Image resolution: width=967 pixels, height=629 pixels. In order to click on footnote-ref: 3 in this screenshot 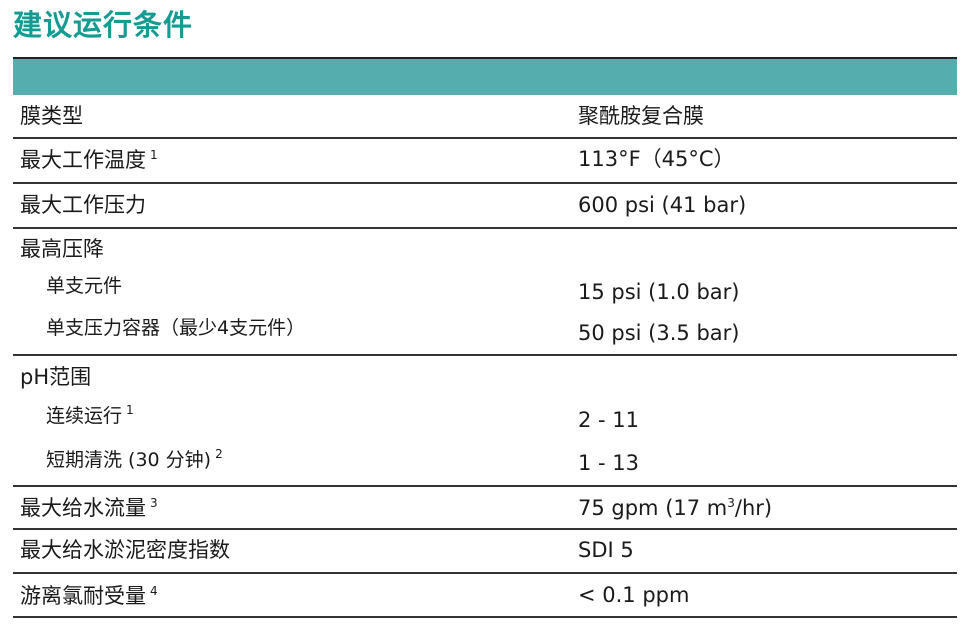, I will do `click(154, 503)`.